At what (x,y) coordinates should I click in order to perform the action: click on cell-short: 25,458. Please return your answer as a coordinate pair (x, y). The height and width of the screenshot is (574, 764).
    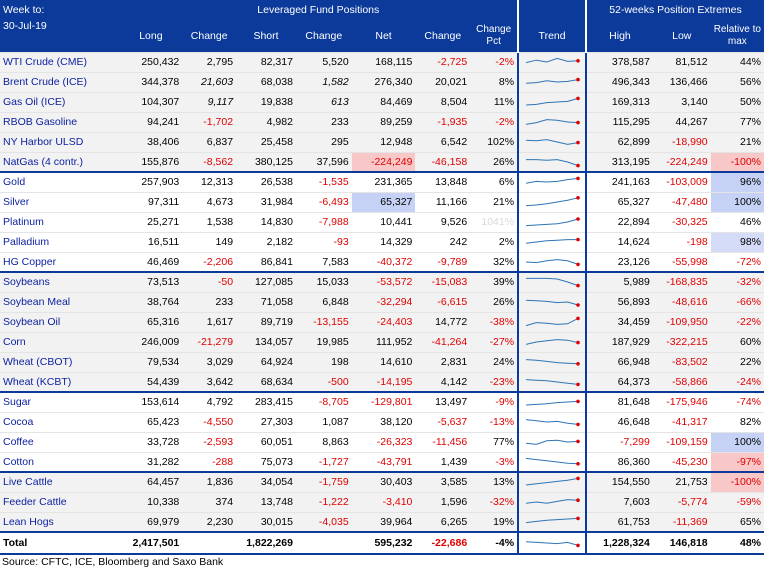
    Looking at the image, I should click on (266, 141).